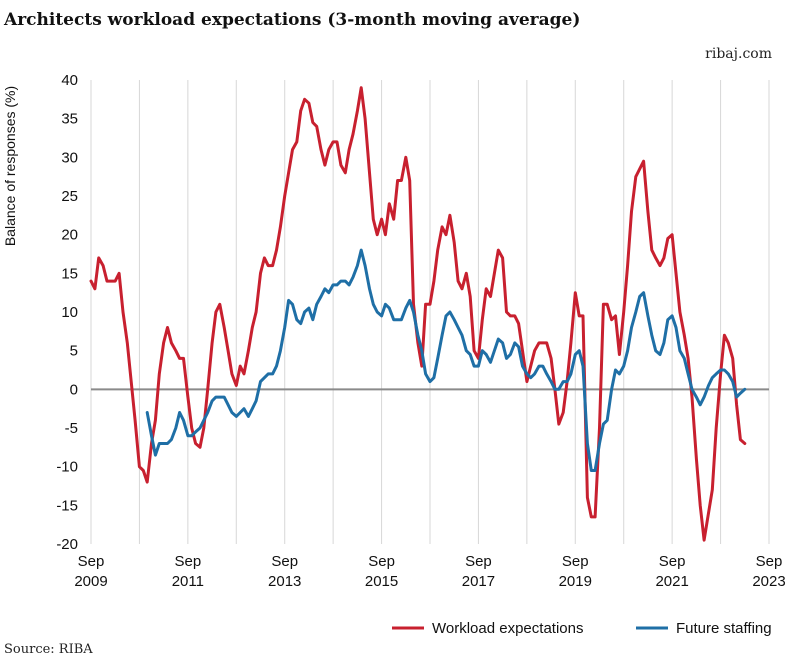 The image size is (800, 664). Describe the element at coordinates (69, 157) in the screenshot. I see `y-tick-label-2: 30` at that location.